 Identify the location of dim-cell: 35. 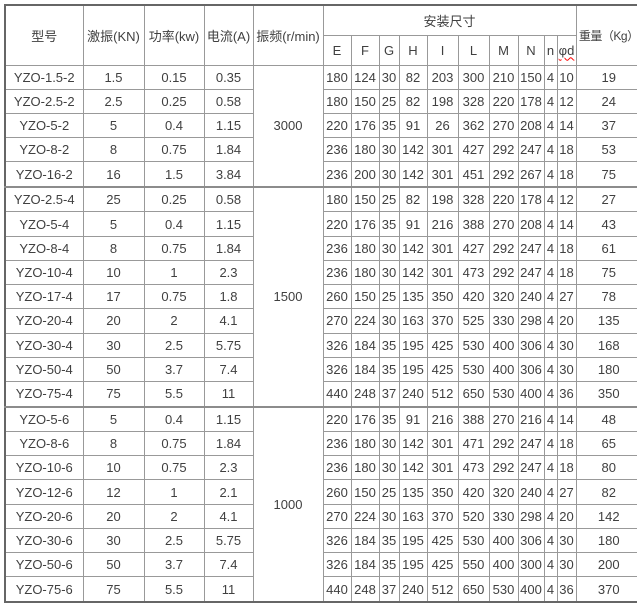
(389, 540).